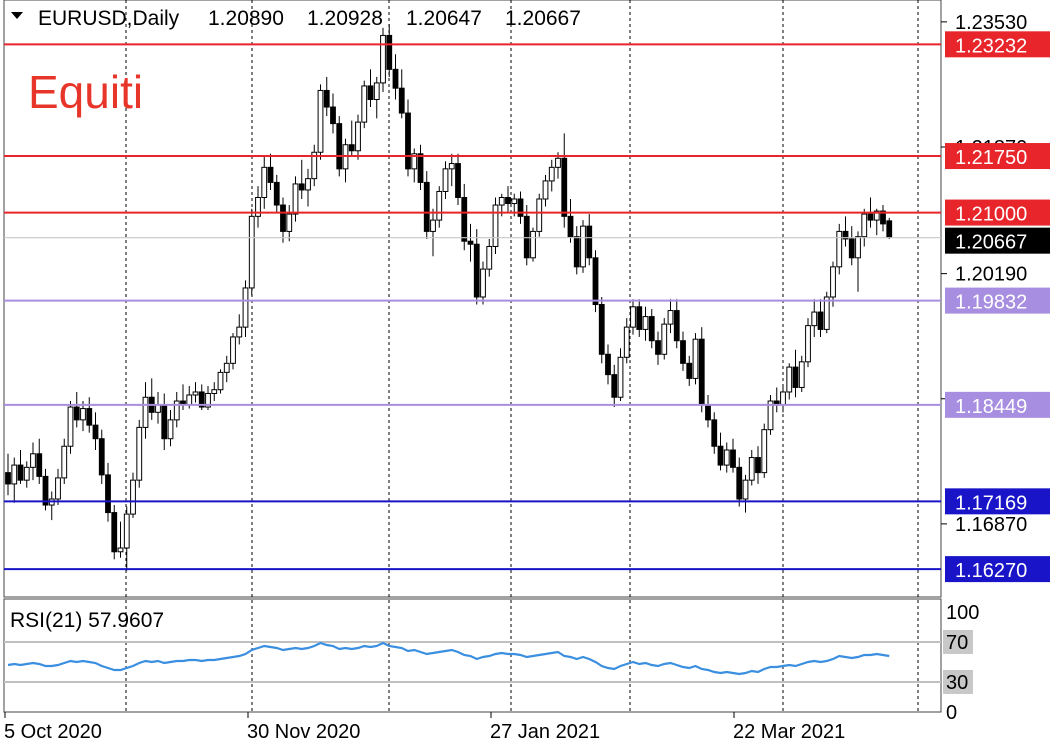 The height and width of the screenshot is (748, 1064). What do you see at coordinates (991, 407) in the screenshot?
I see `level-label-text: 1.18449` at bounding box center [991, 407].